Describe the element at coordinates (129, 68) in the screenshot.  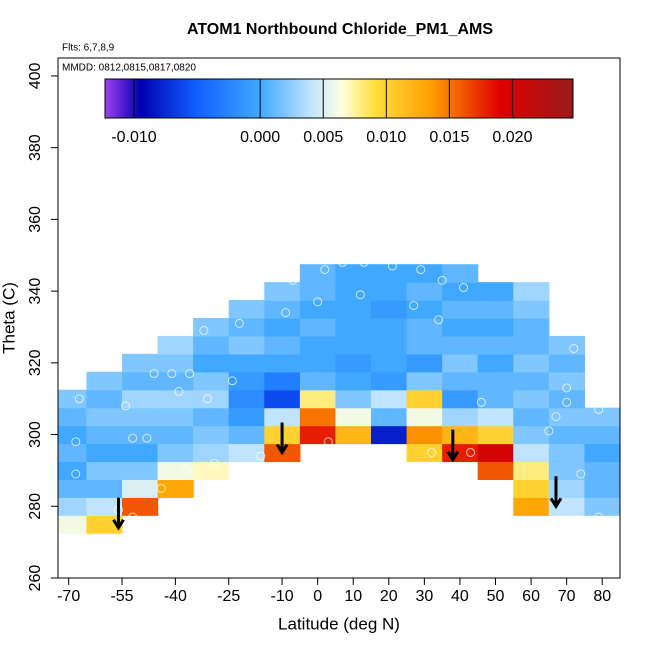
I see `annotation: MMDD: 0812,0815,0817,0820` at that location.